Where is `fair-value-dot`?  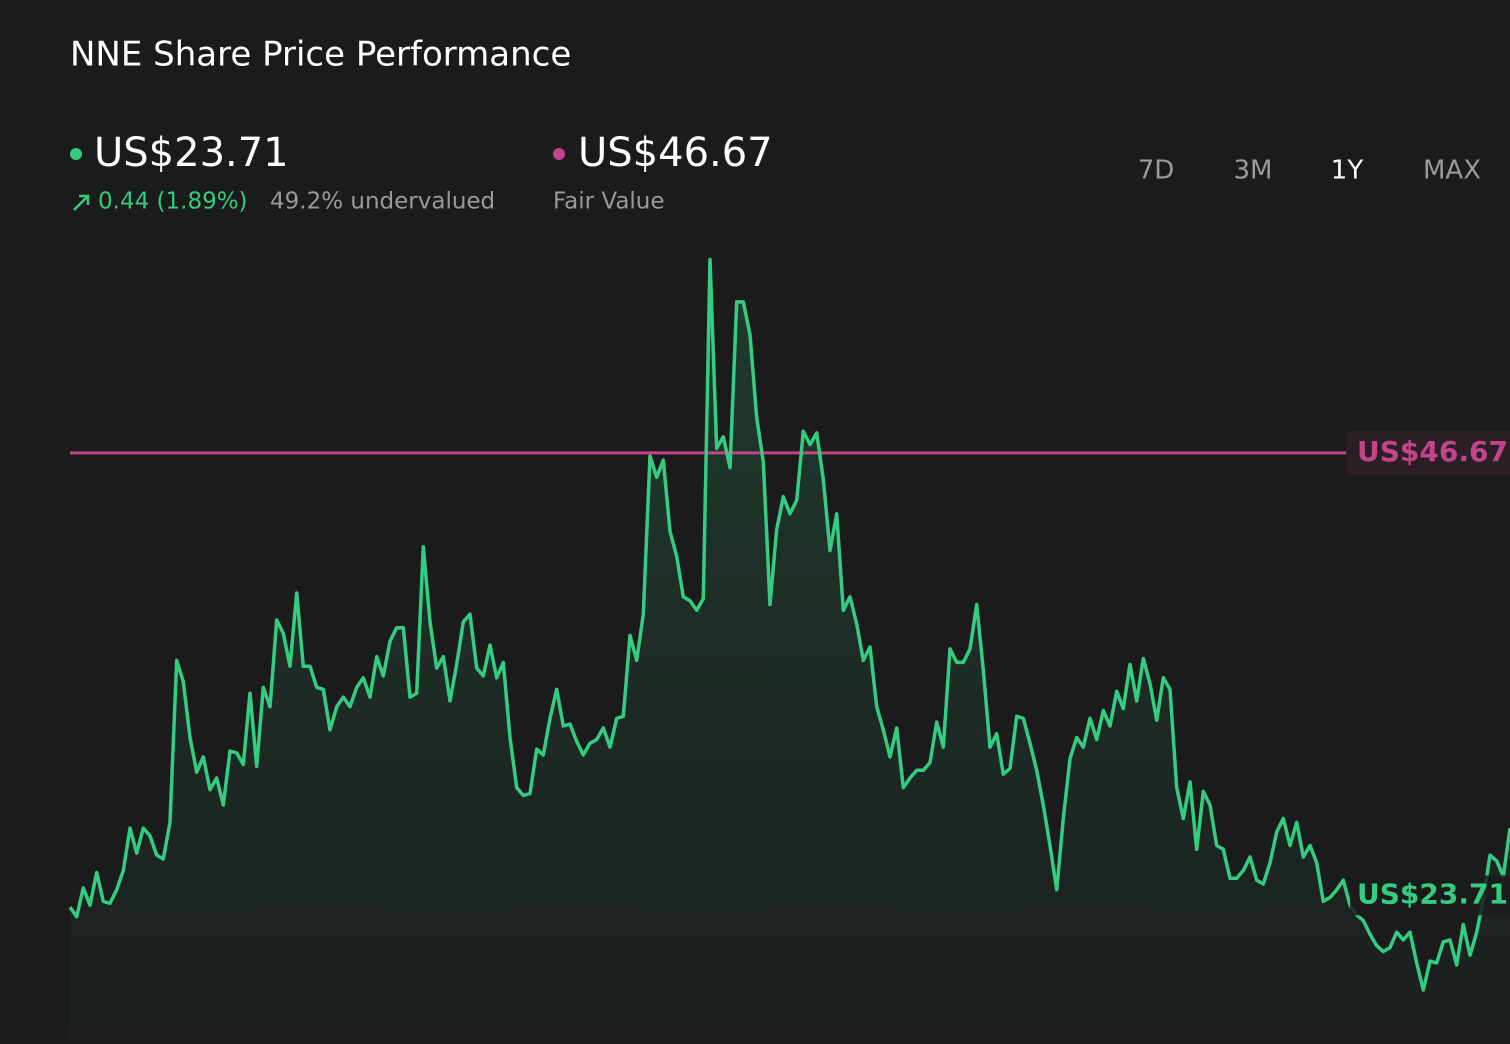 fair-value-dot is located at coordinates (559, 154).